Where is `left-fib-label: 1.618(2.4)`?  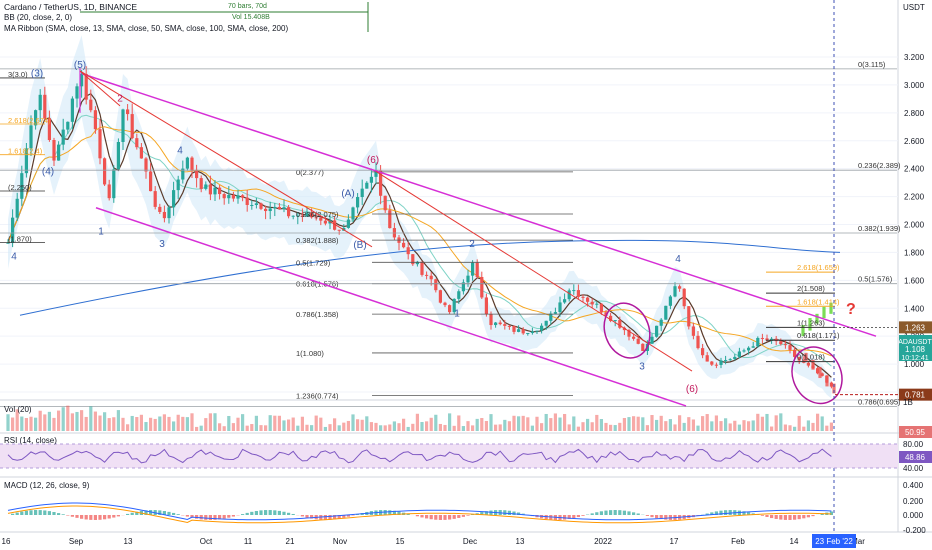 left-fib-label: 1.618(2.4) is located at coordinates (25, 151).